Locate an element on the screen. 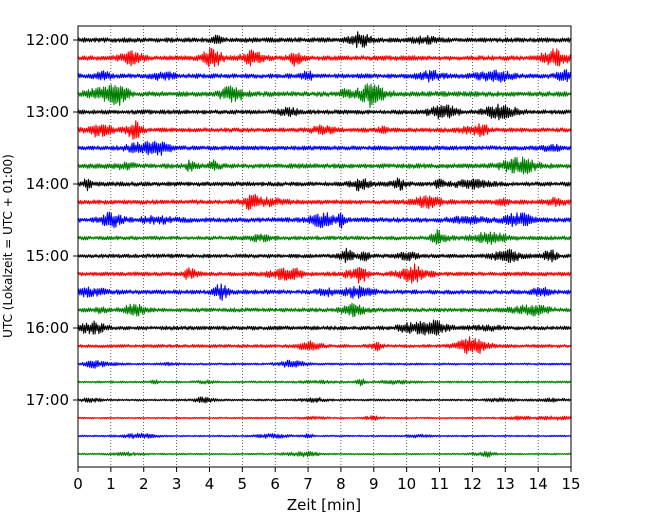 The image size is (650, 520). x-tick-label: 1 is located at coordinates (111, 484).